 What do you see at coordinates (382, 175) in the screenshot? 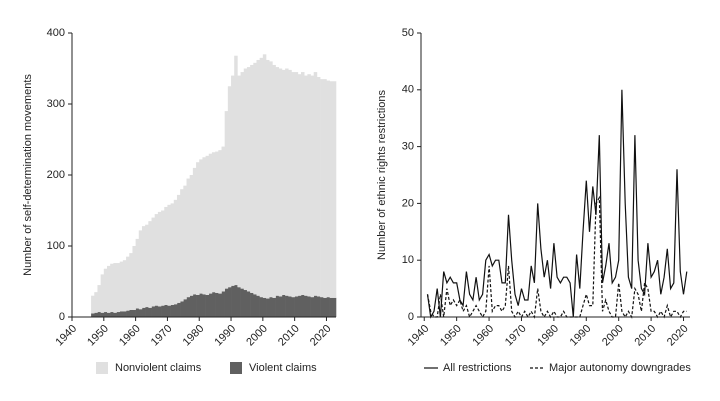
I see `y-axis-label: Number of ethnic rights restrictions` at bounding box center [382, 175].